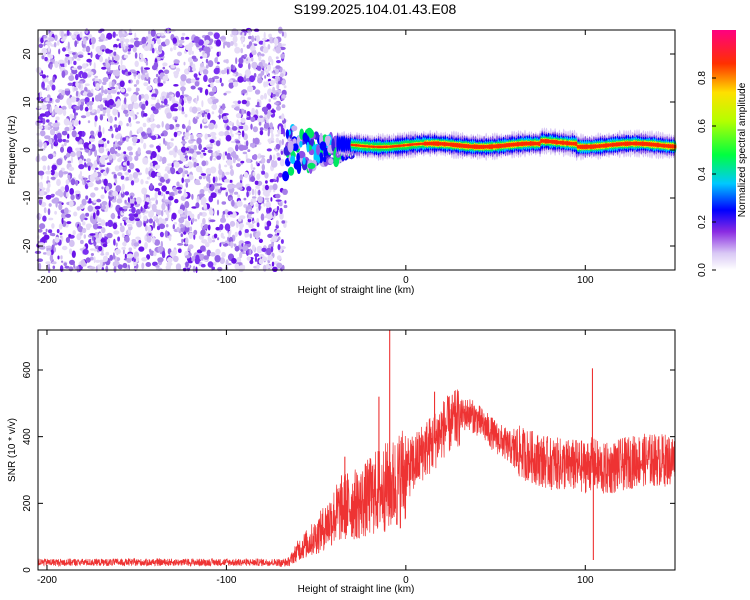  I want to click on y-tick-label: 200, so click(27, 503).